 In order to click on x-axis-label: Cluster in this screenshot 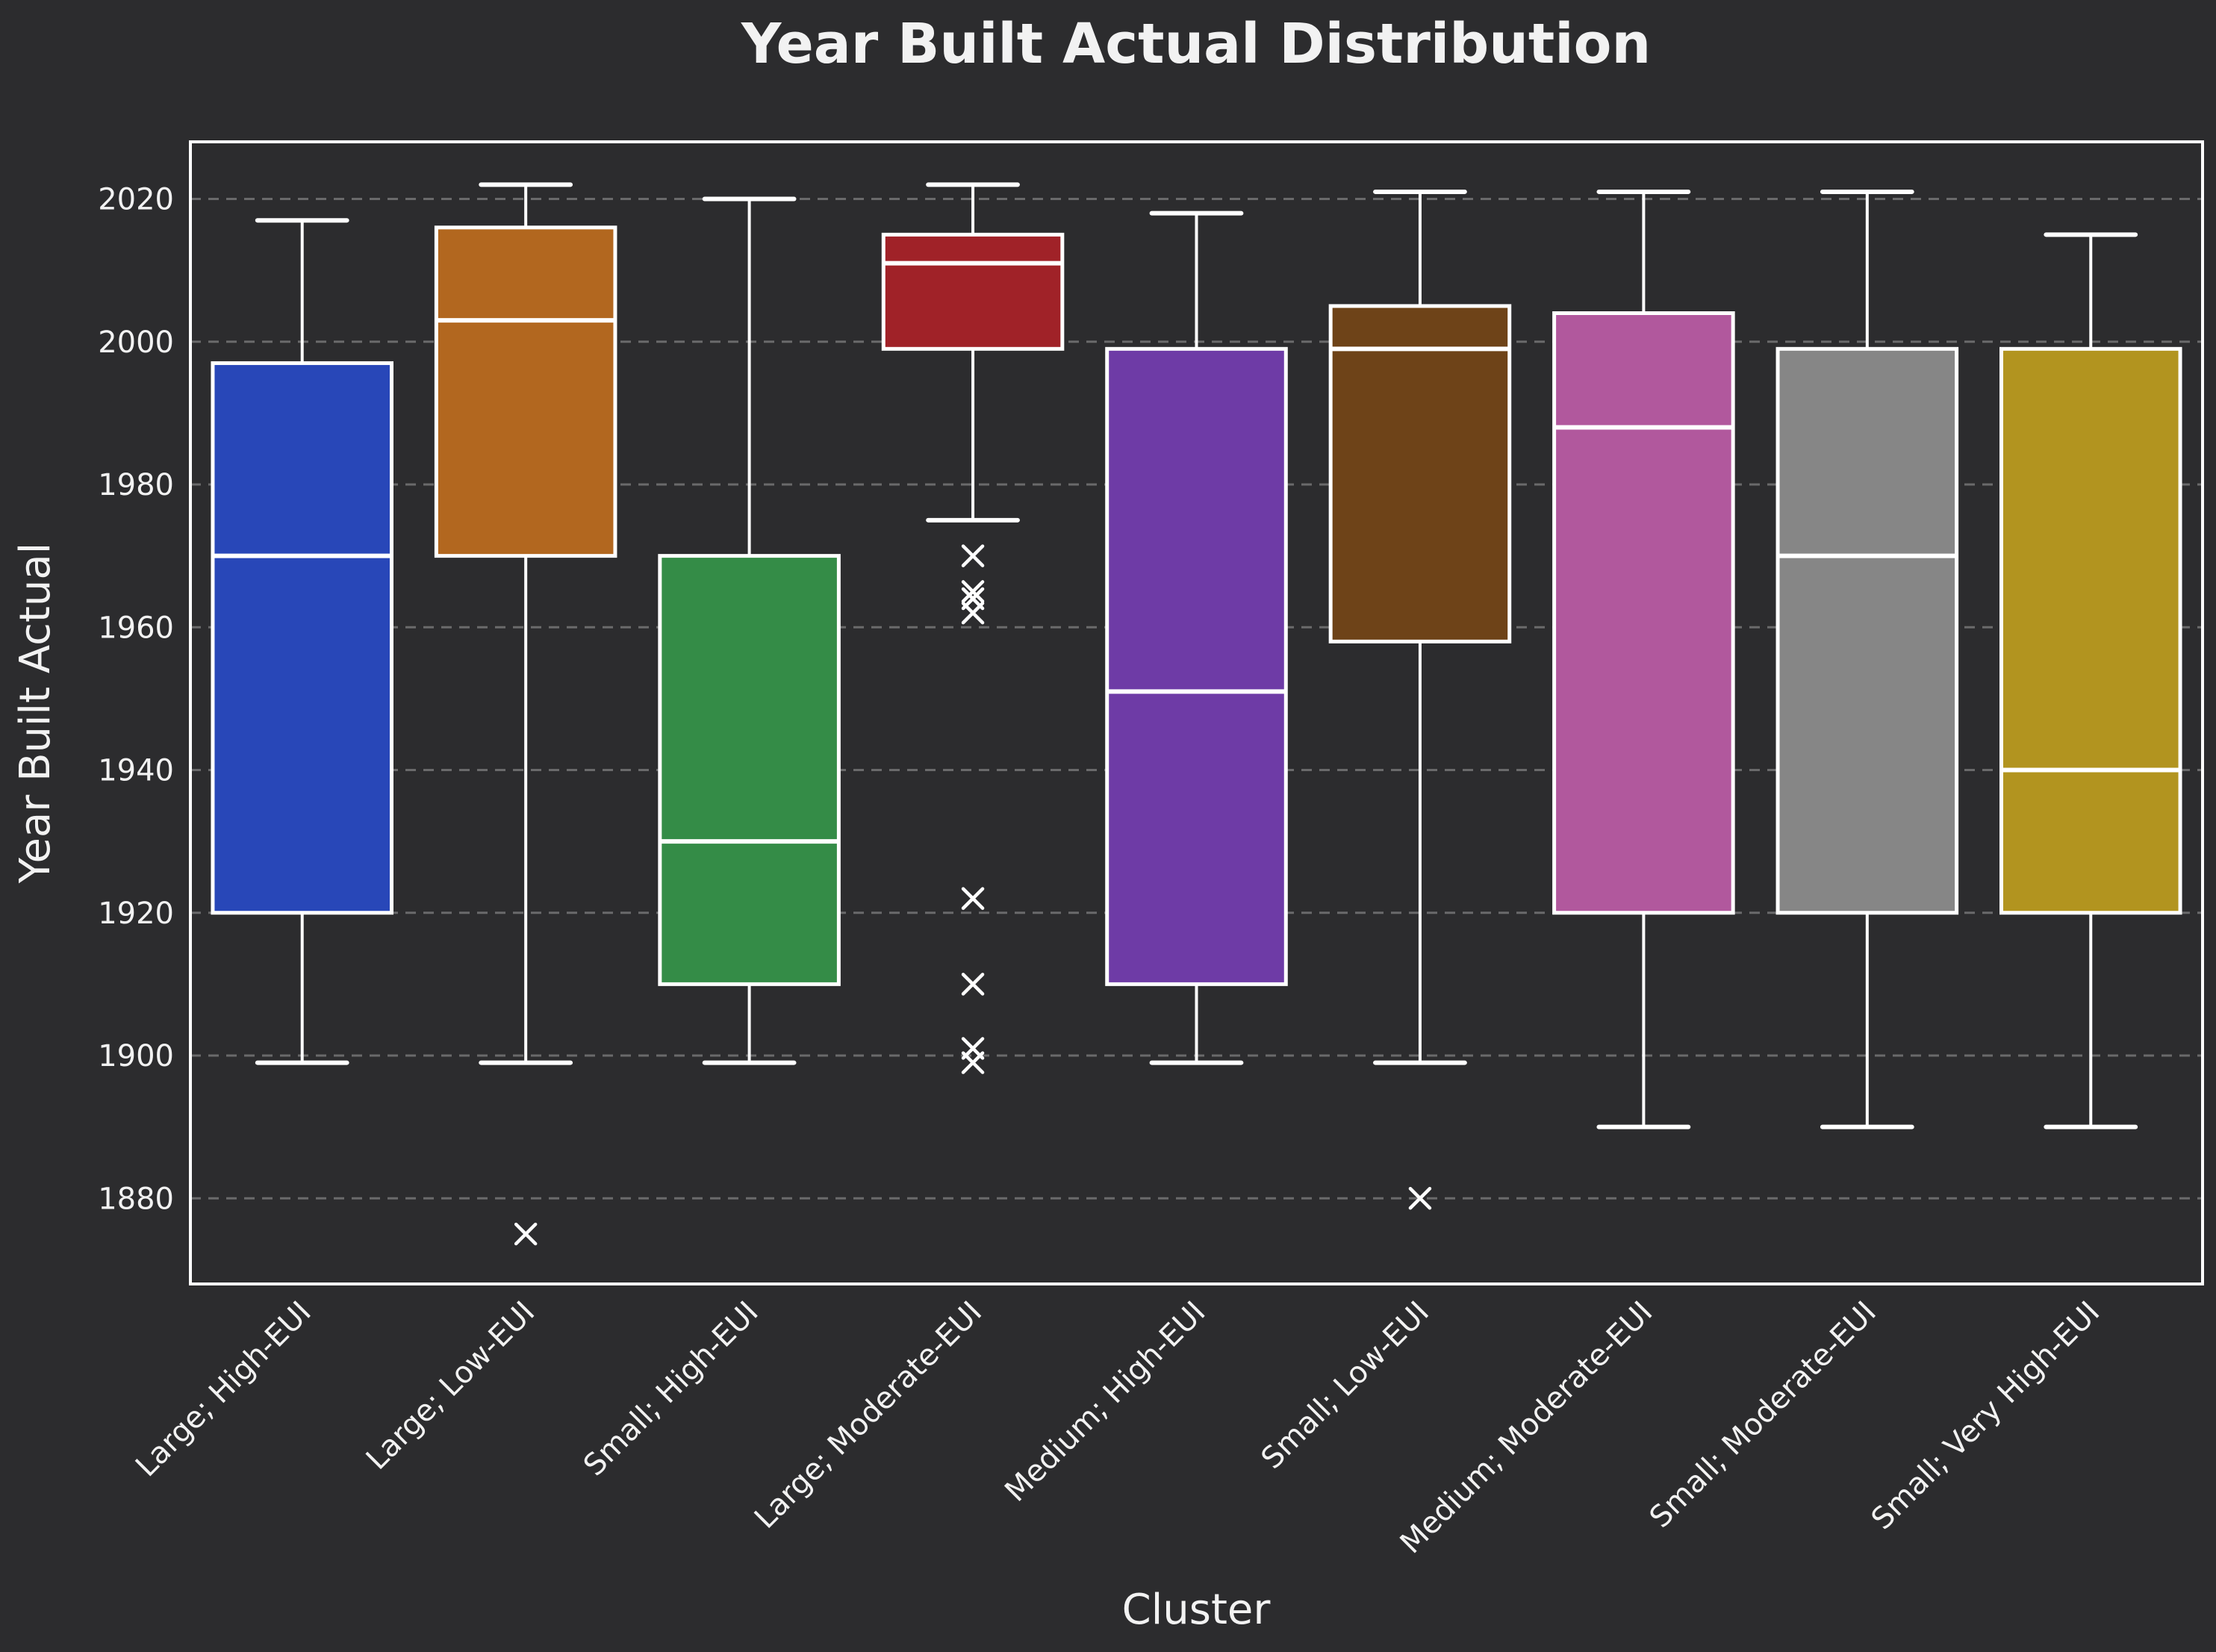, I will do `click(1197, 1610)`.